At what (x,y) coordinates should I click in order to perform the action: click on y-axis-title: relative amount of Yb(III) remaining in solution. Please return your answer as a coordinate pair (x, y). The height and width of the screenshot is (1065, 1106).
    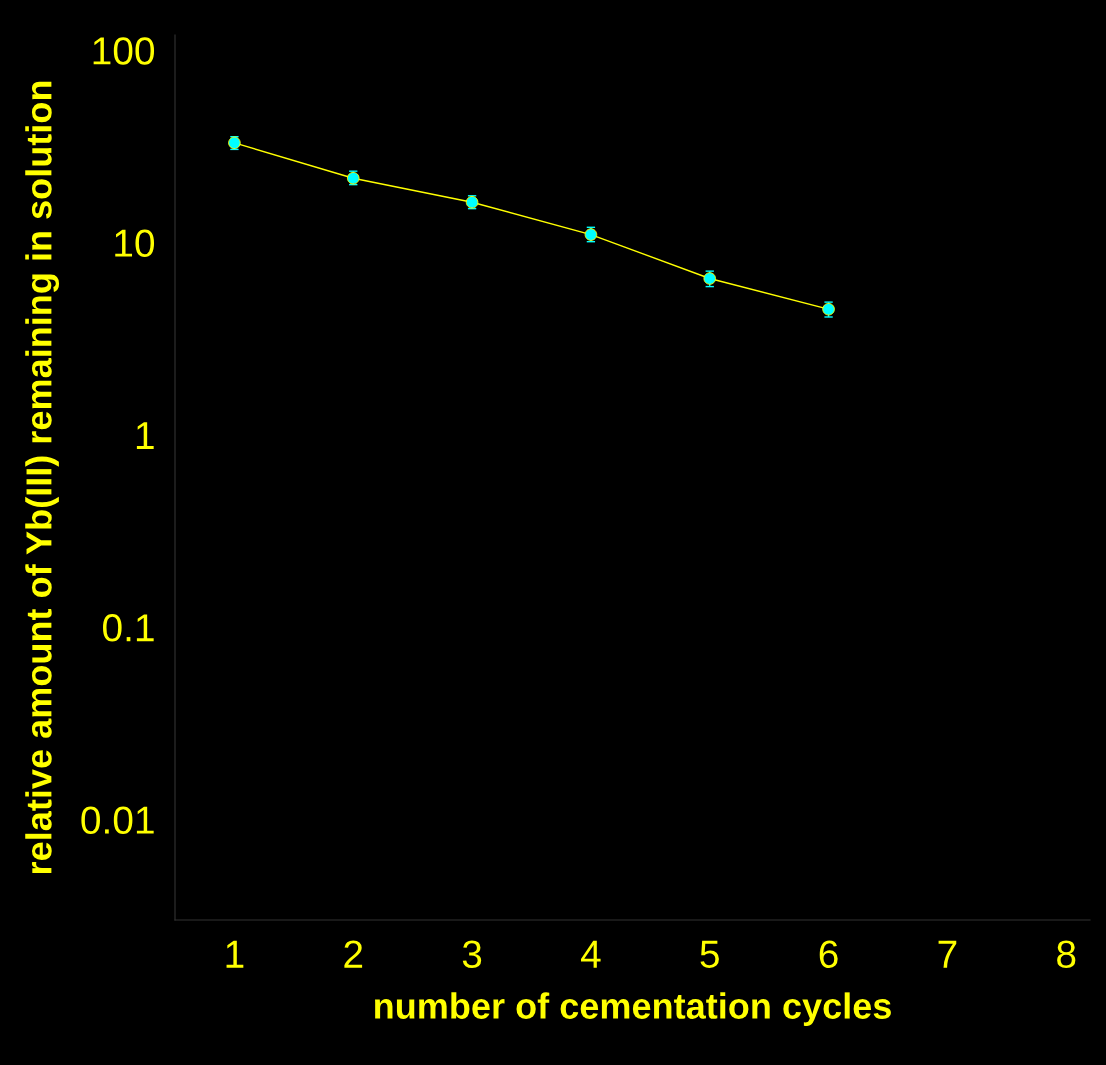
    Looking at the image, I should click on (42, 477).